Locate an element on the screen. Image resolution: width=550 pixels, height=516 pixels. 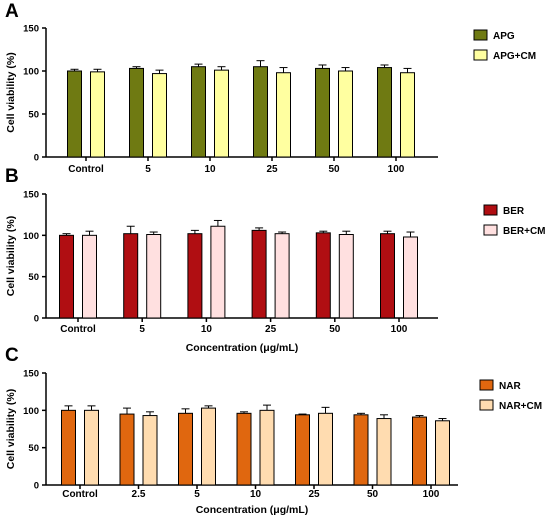
legend-label: BER is located at coordinates (514, 211).